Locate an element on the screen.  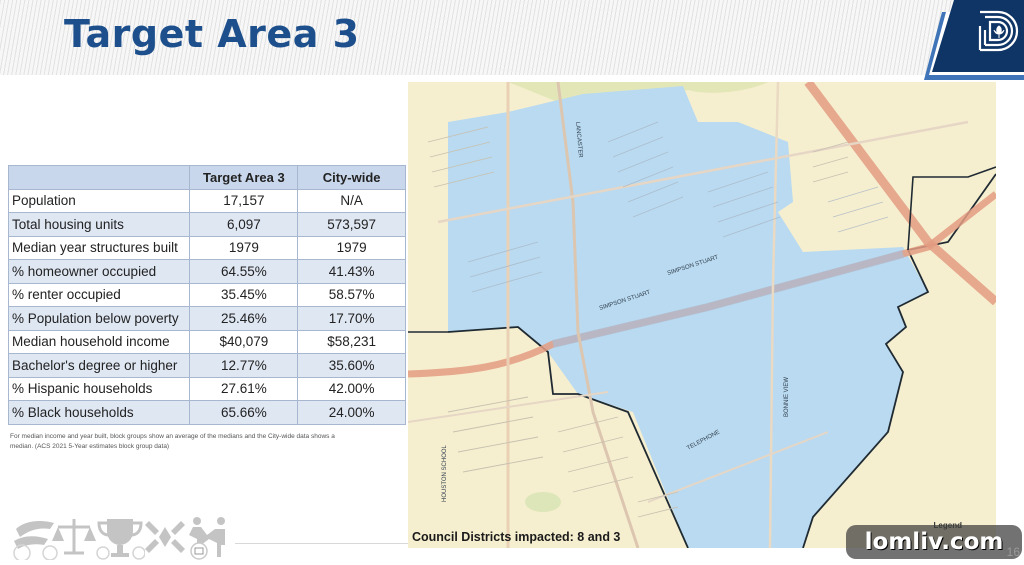
target-value: 27.61% is located at coordinates (244, 388).